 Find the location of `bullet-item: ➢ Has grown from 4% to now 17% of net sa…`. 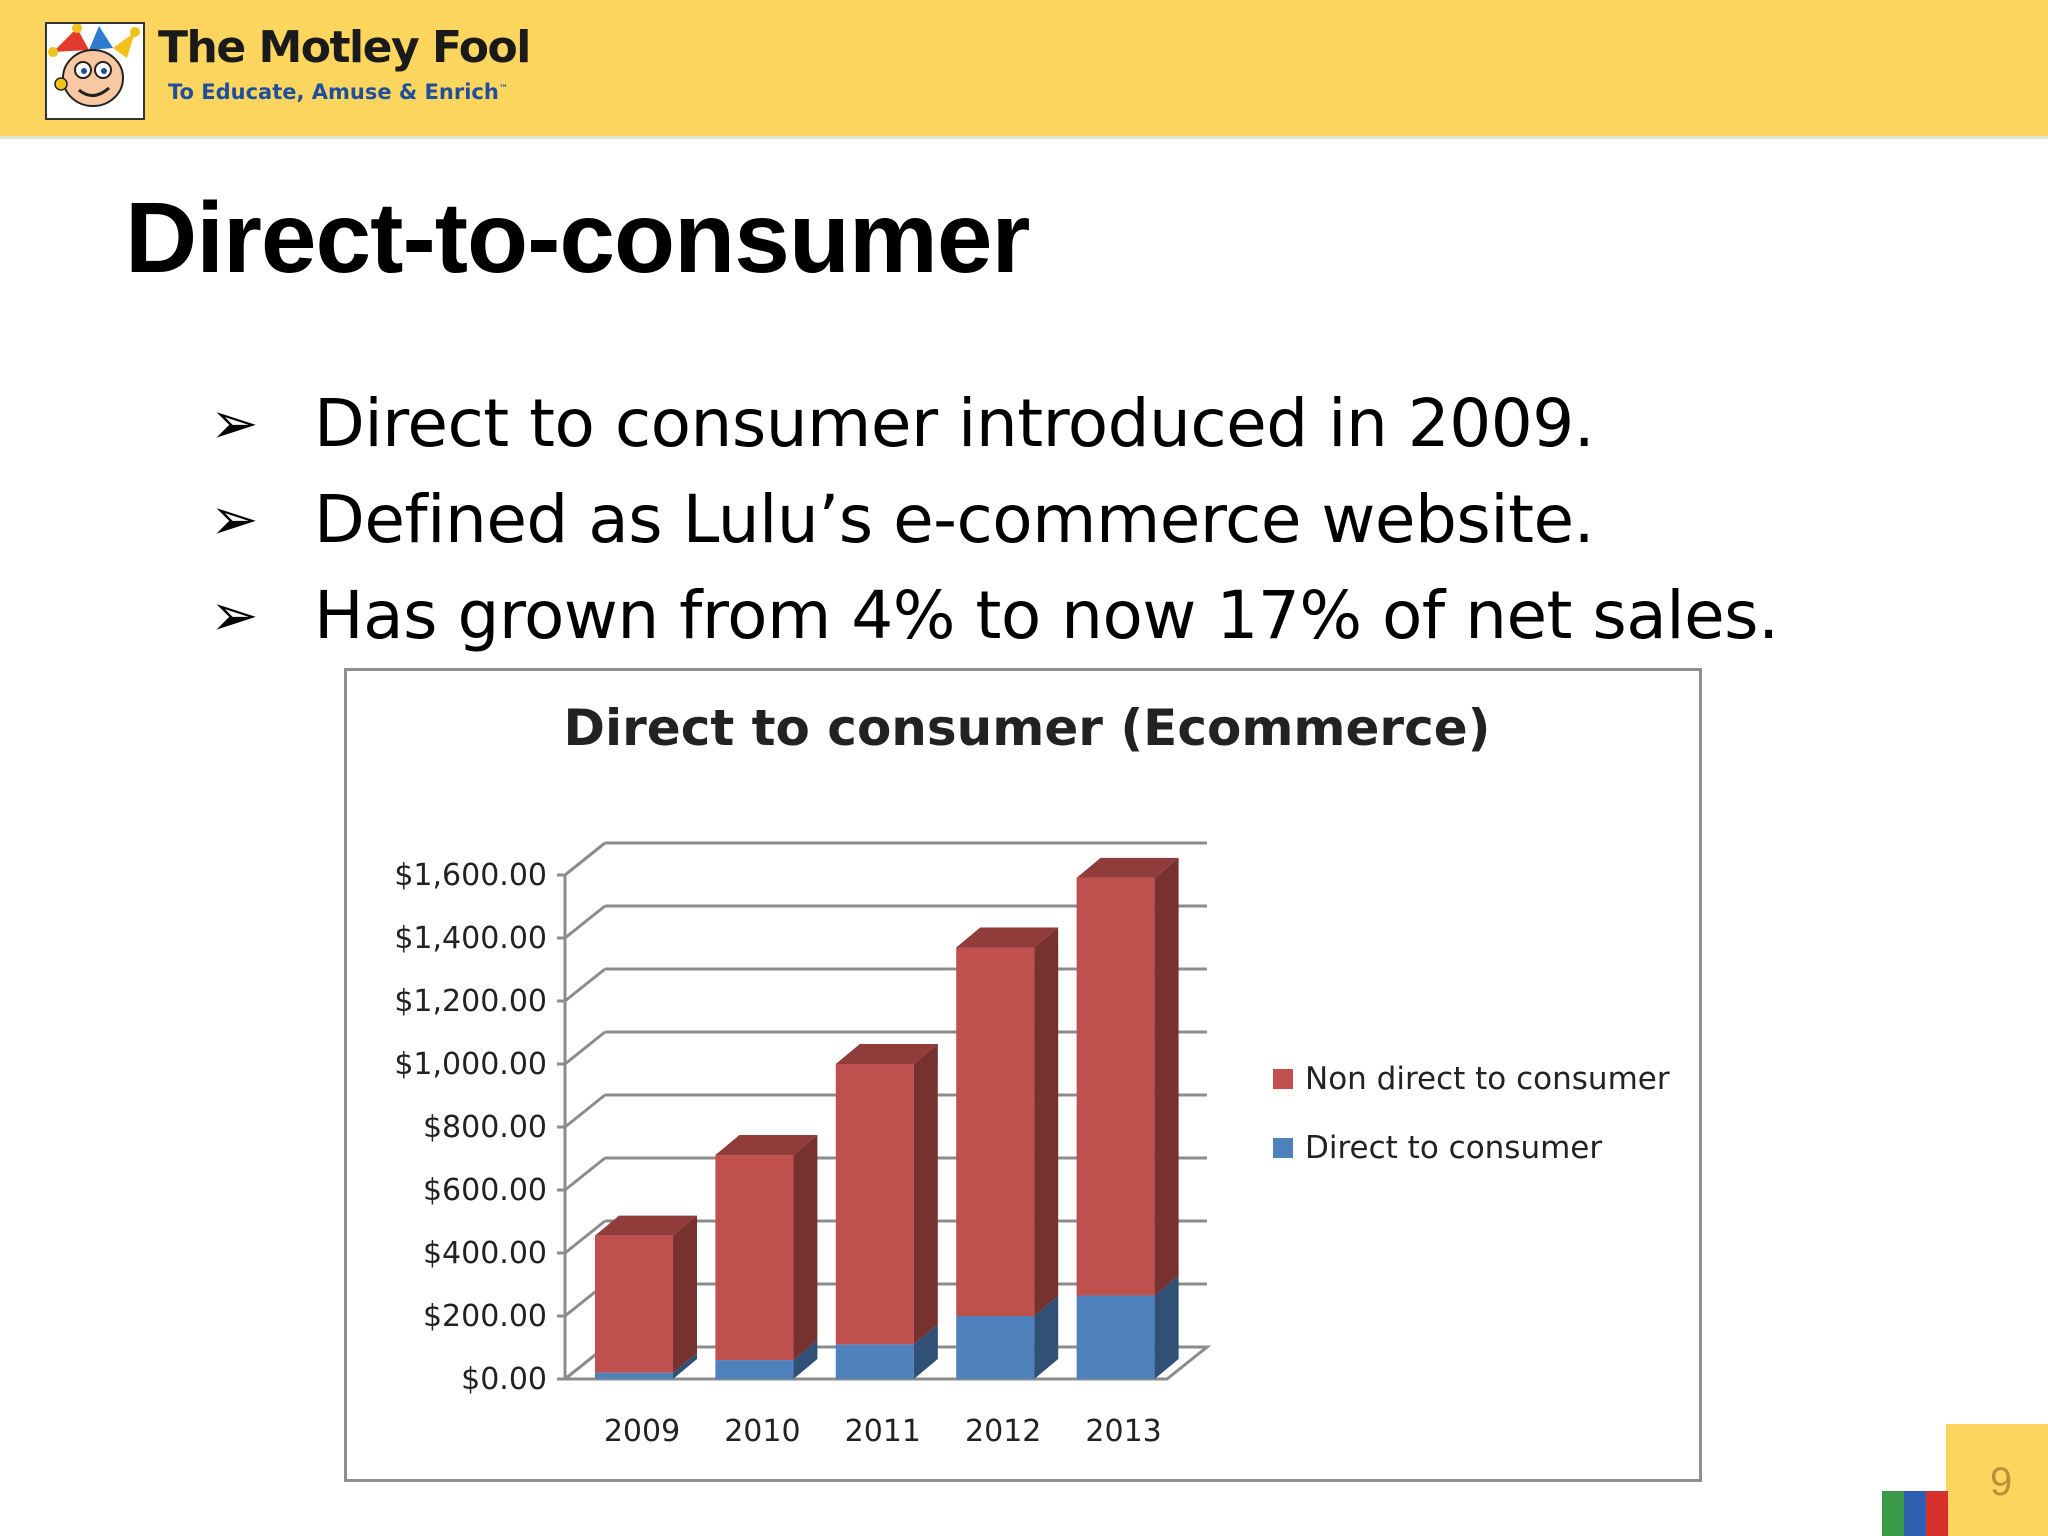

bullet-item: ➢ Has grown from 4% to now 17% of net sa… is located at coordinates (994, 615).